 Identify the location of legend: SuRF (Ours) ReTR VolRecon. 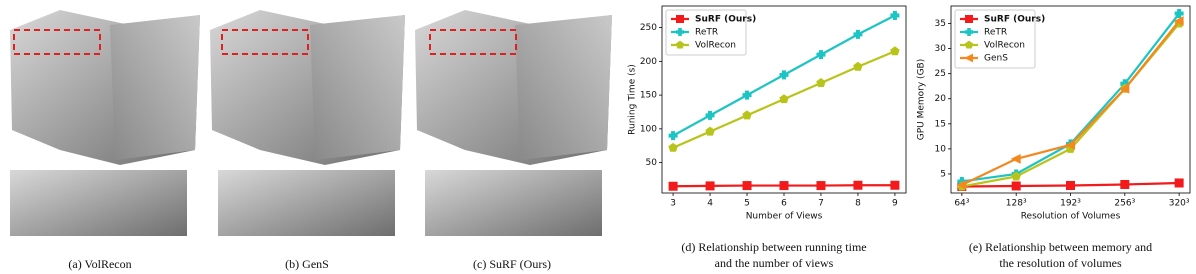
(710, 32).